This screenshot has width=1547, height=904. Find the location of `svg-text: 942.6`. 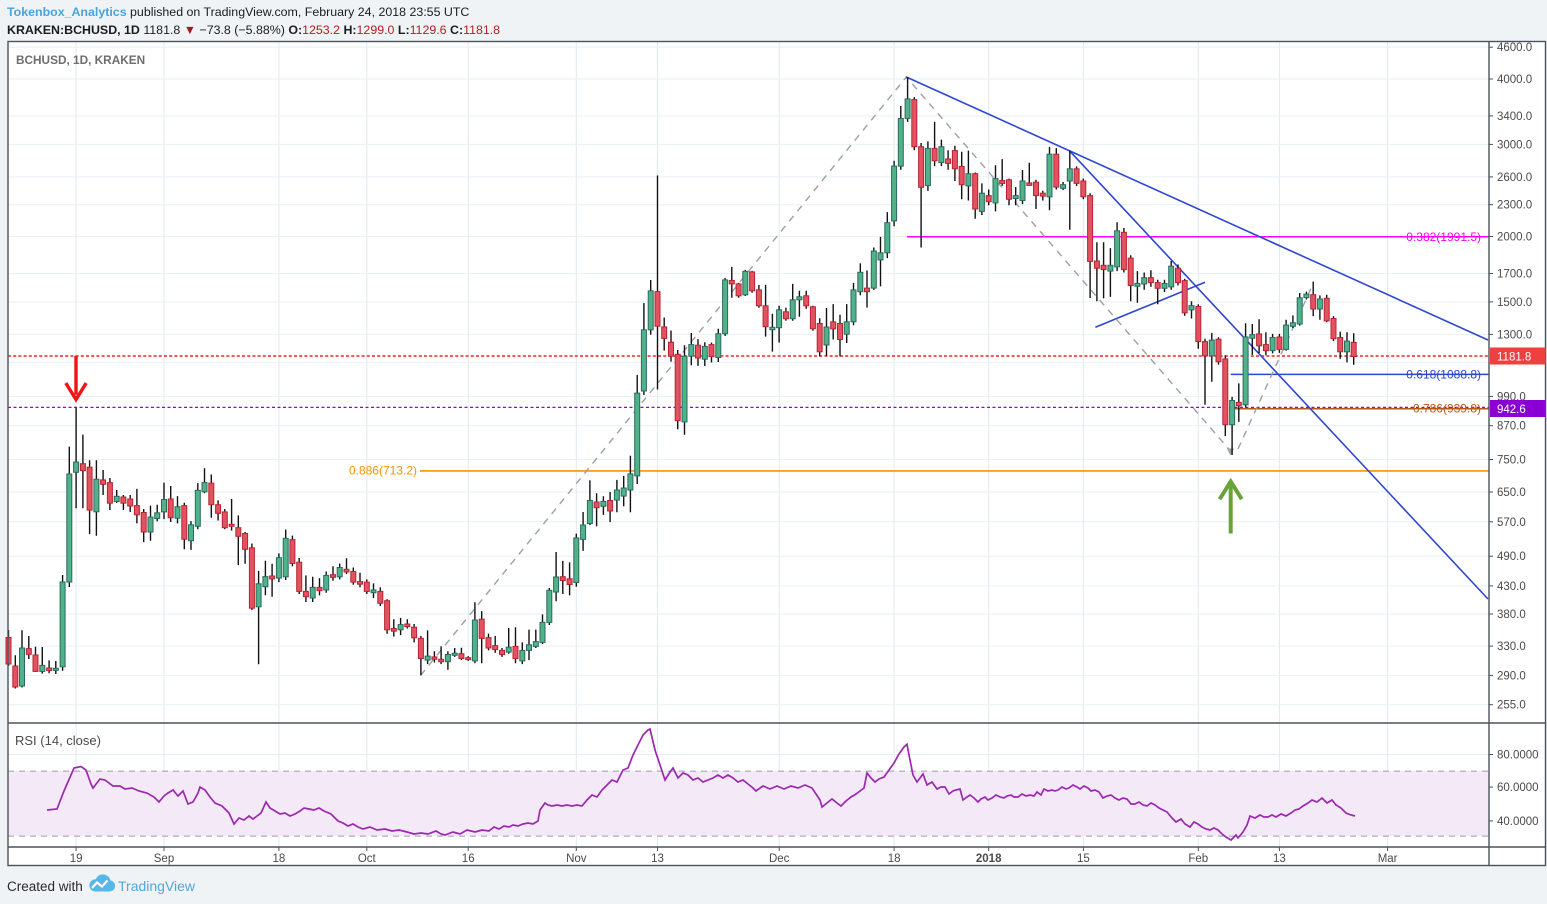

svg-text: 942.6 is located at coordinates (1511, 410).